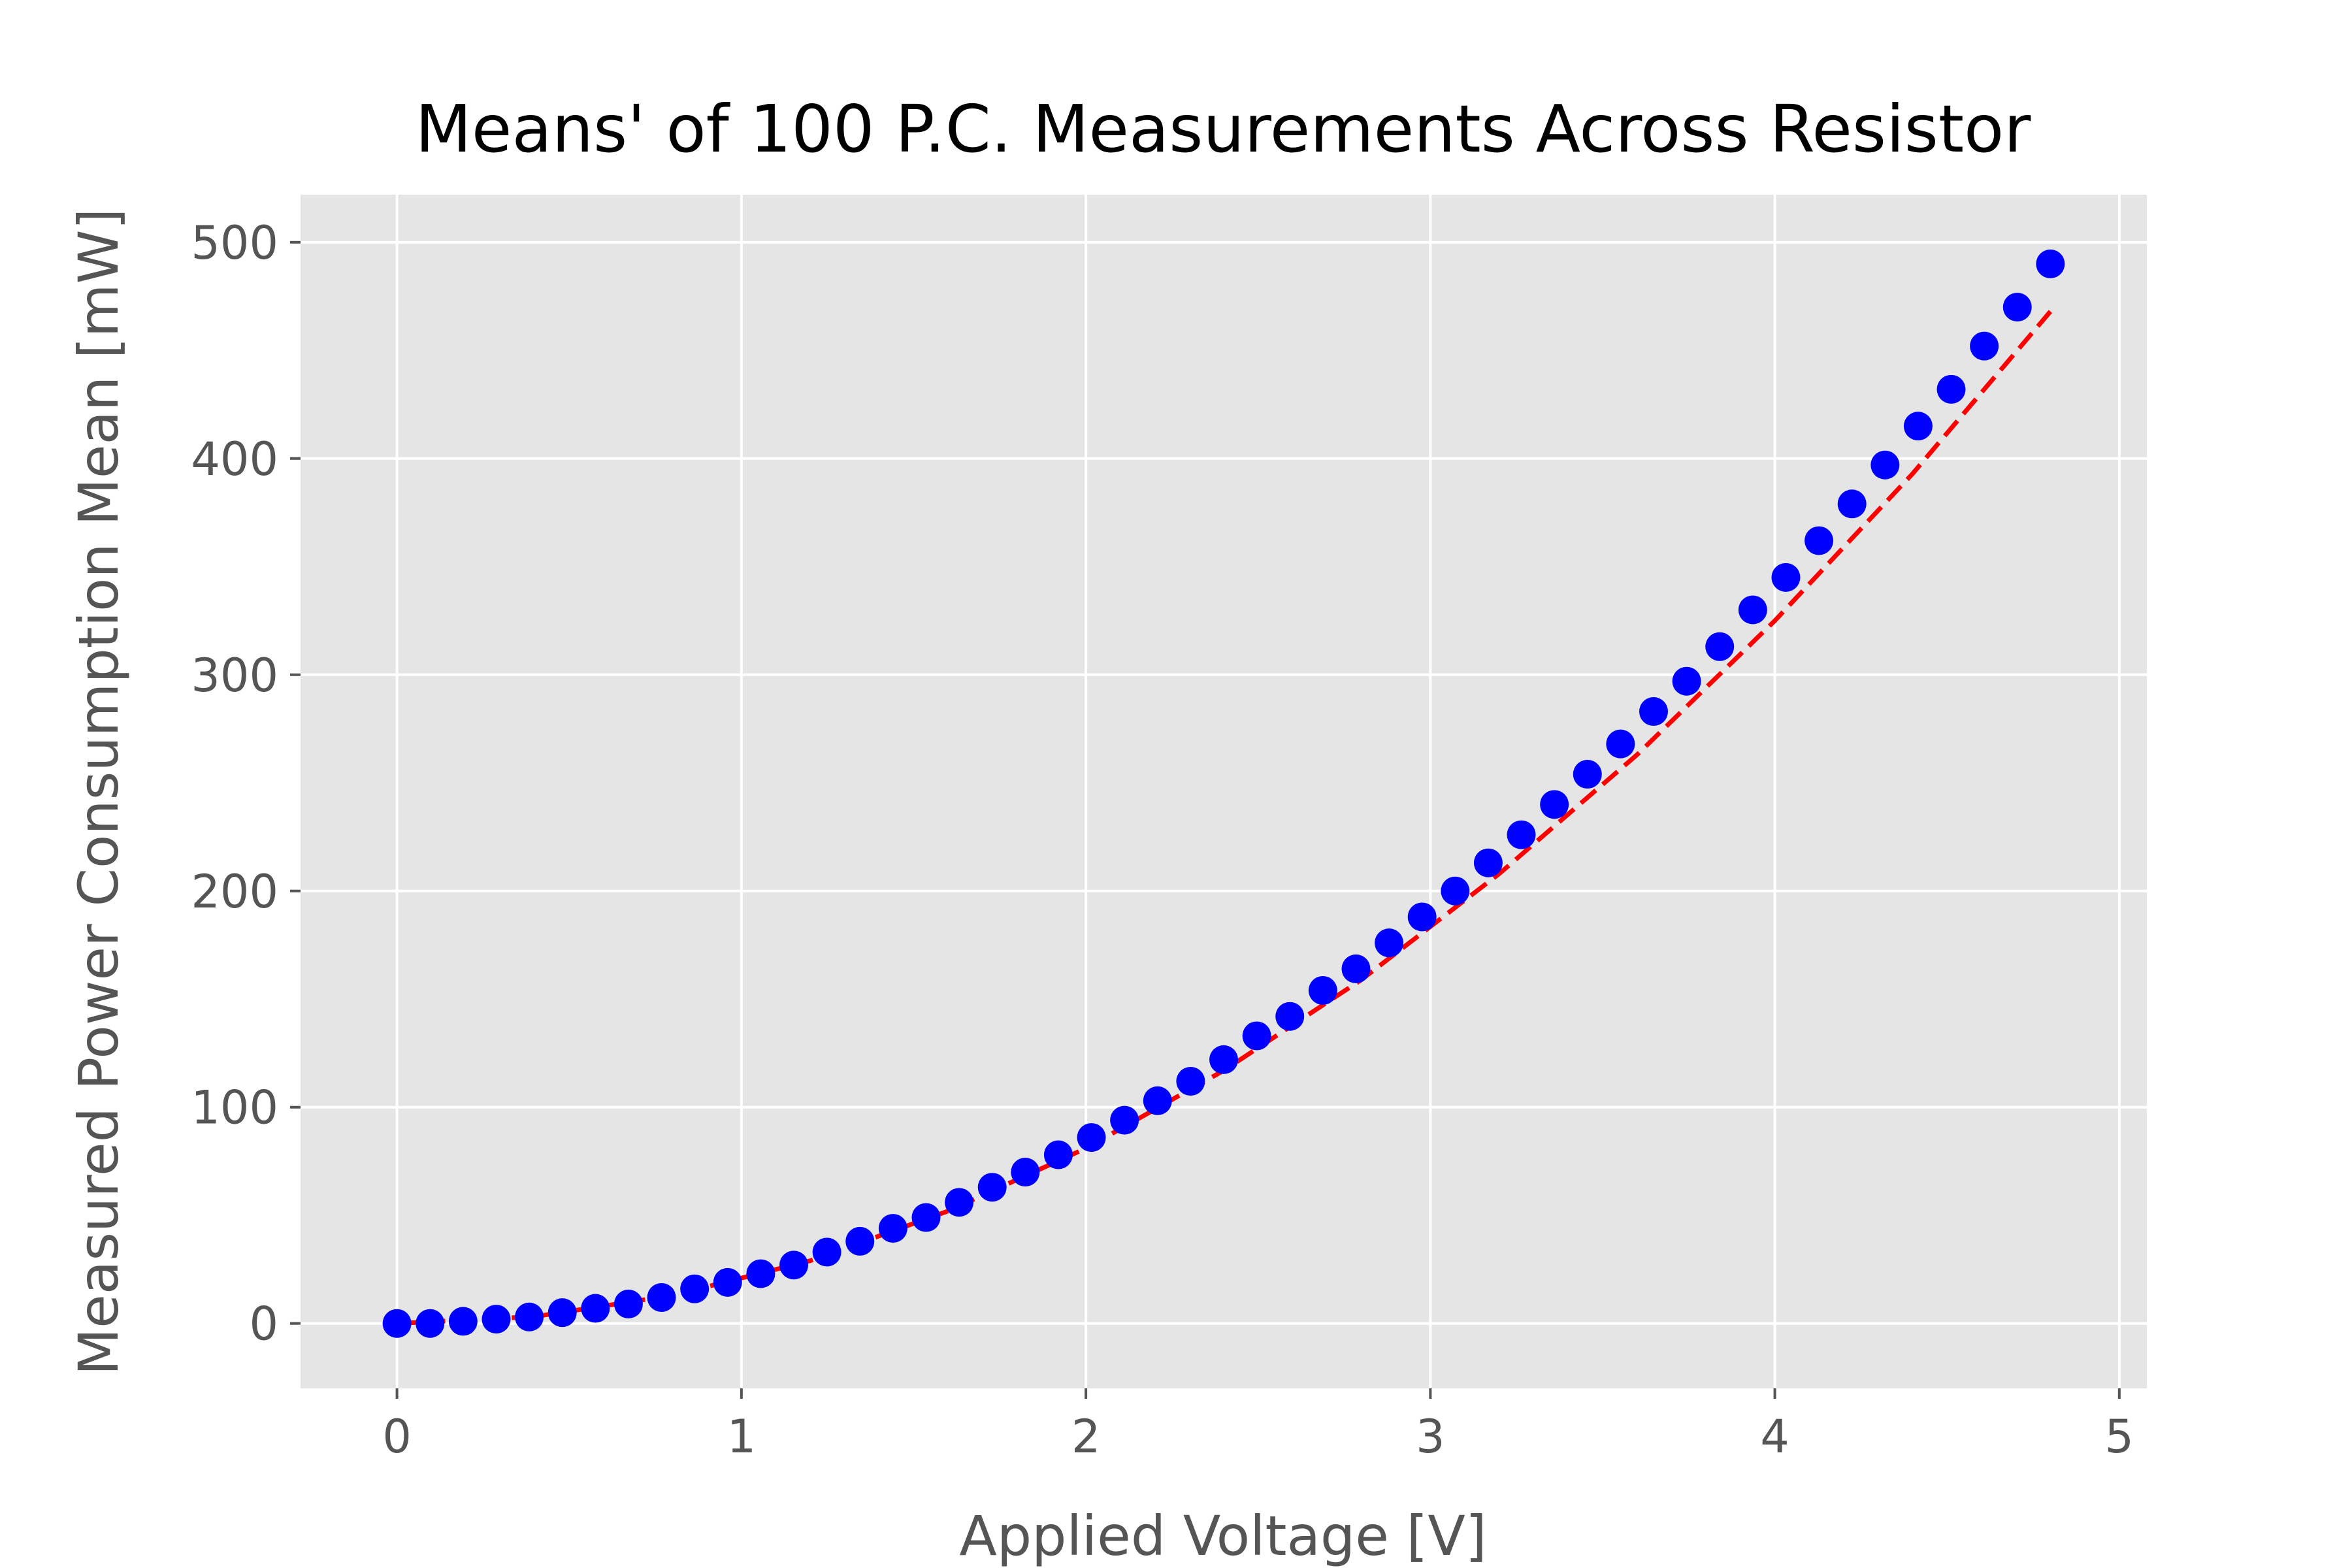  What do you see at coordinates (1222, 1536) in the screenshot?
I see `x-axis-label: Applied Voltage [V]` at bounding box center [1222, 1536].